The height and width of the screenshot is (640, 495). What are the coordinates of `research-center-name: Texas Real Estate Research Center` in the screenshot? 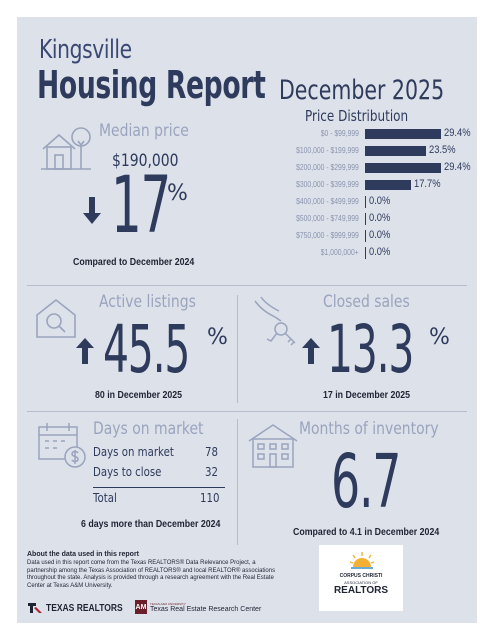 It's located at (206, 609).